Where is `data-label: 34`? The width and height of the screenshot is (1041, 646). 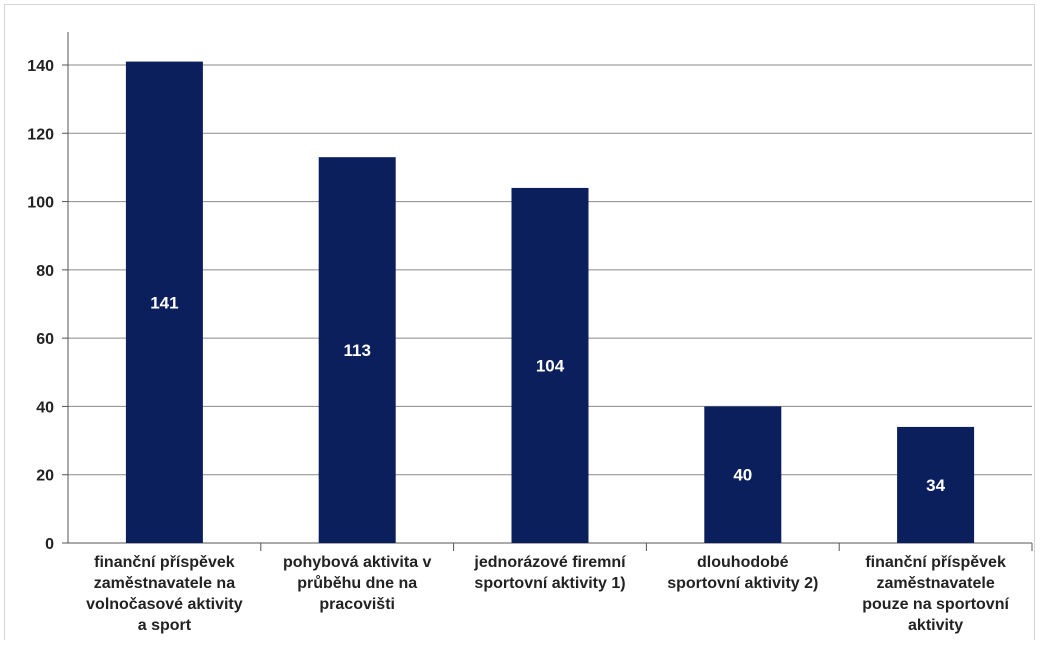 data-label: 34 is located at coordinates (935, 485).